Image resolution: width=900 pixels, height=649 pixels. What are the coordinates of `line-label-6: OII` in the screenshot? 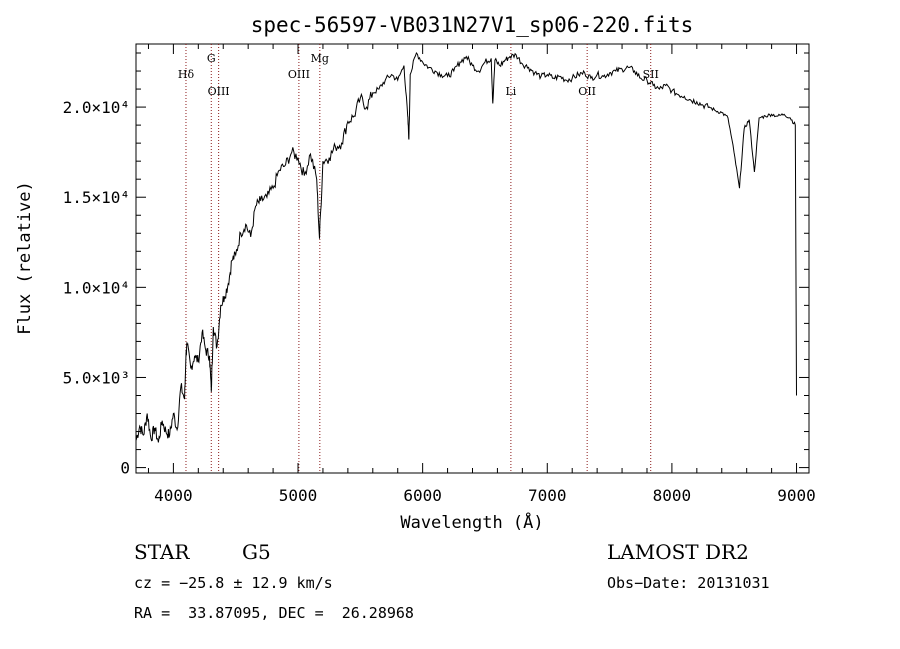 It's located at (587, 91).